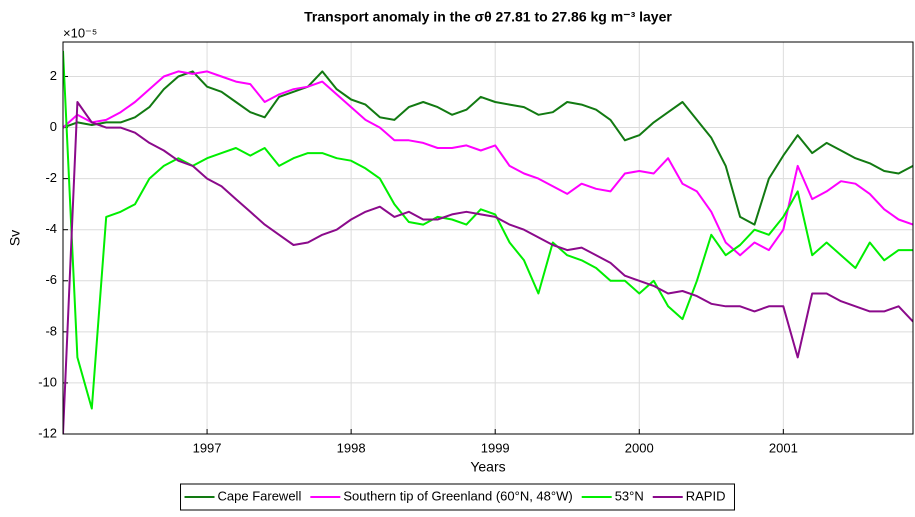  What do you see at coordinates (351, 447) in the screenshot?
I see `x-tick-label: 1998` at bounding box center [351, 447].